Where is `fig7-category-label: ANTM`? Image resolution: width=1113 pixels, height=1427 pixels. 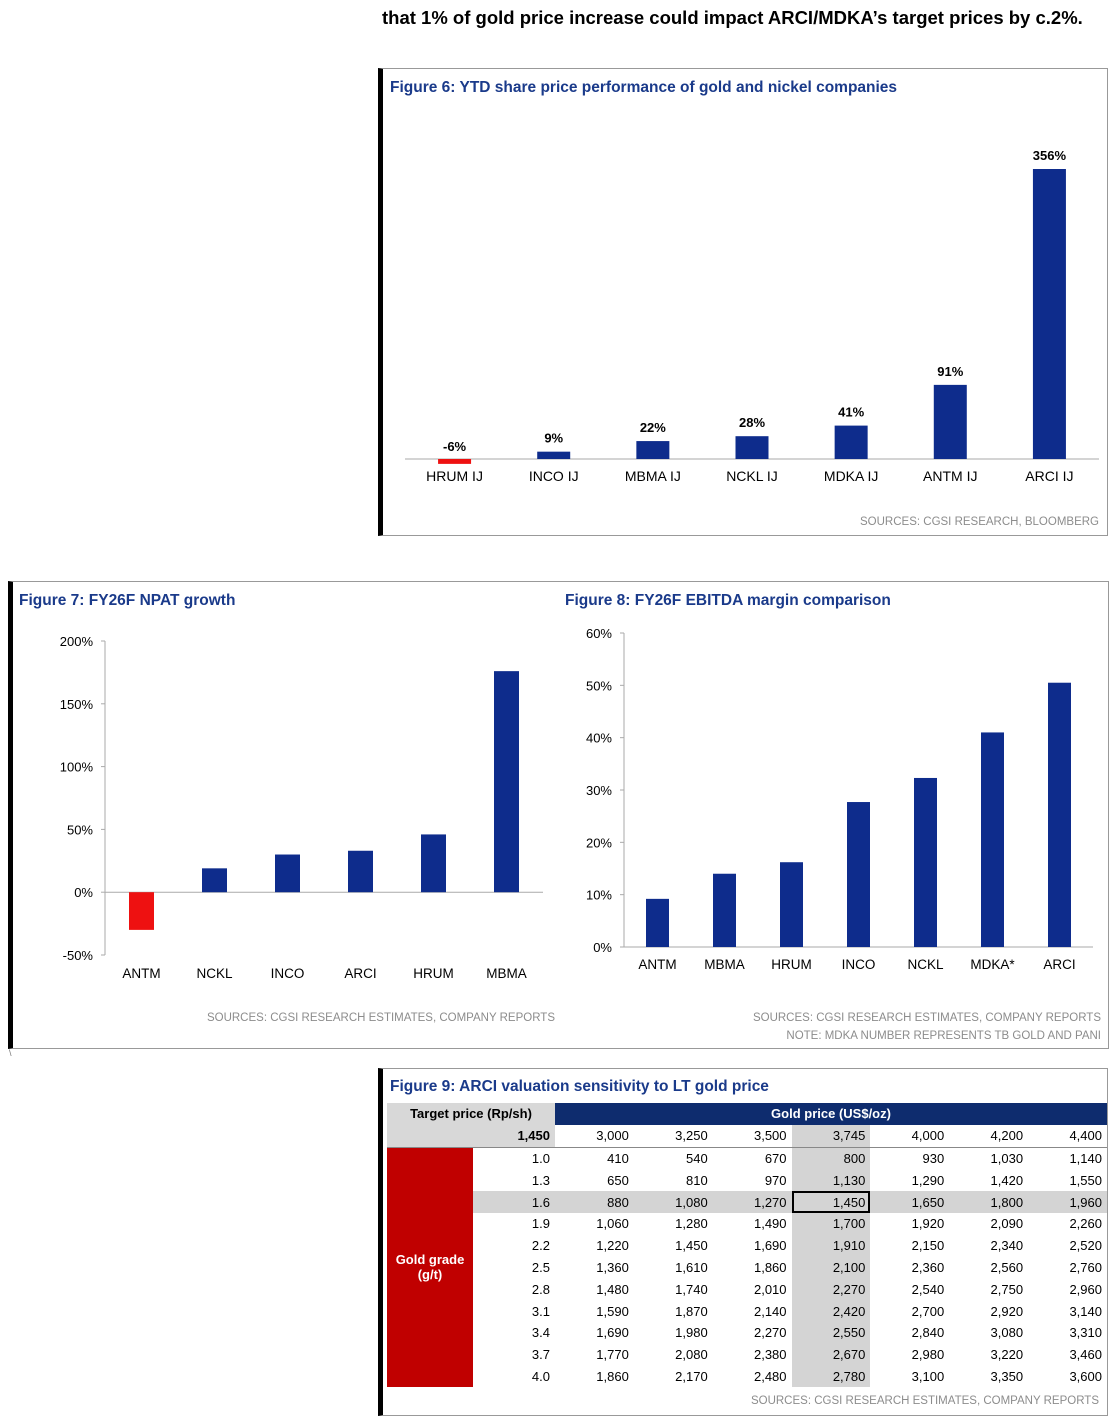 fig7-category-label: ANTM is located at coordinates (141, 973).